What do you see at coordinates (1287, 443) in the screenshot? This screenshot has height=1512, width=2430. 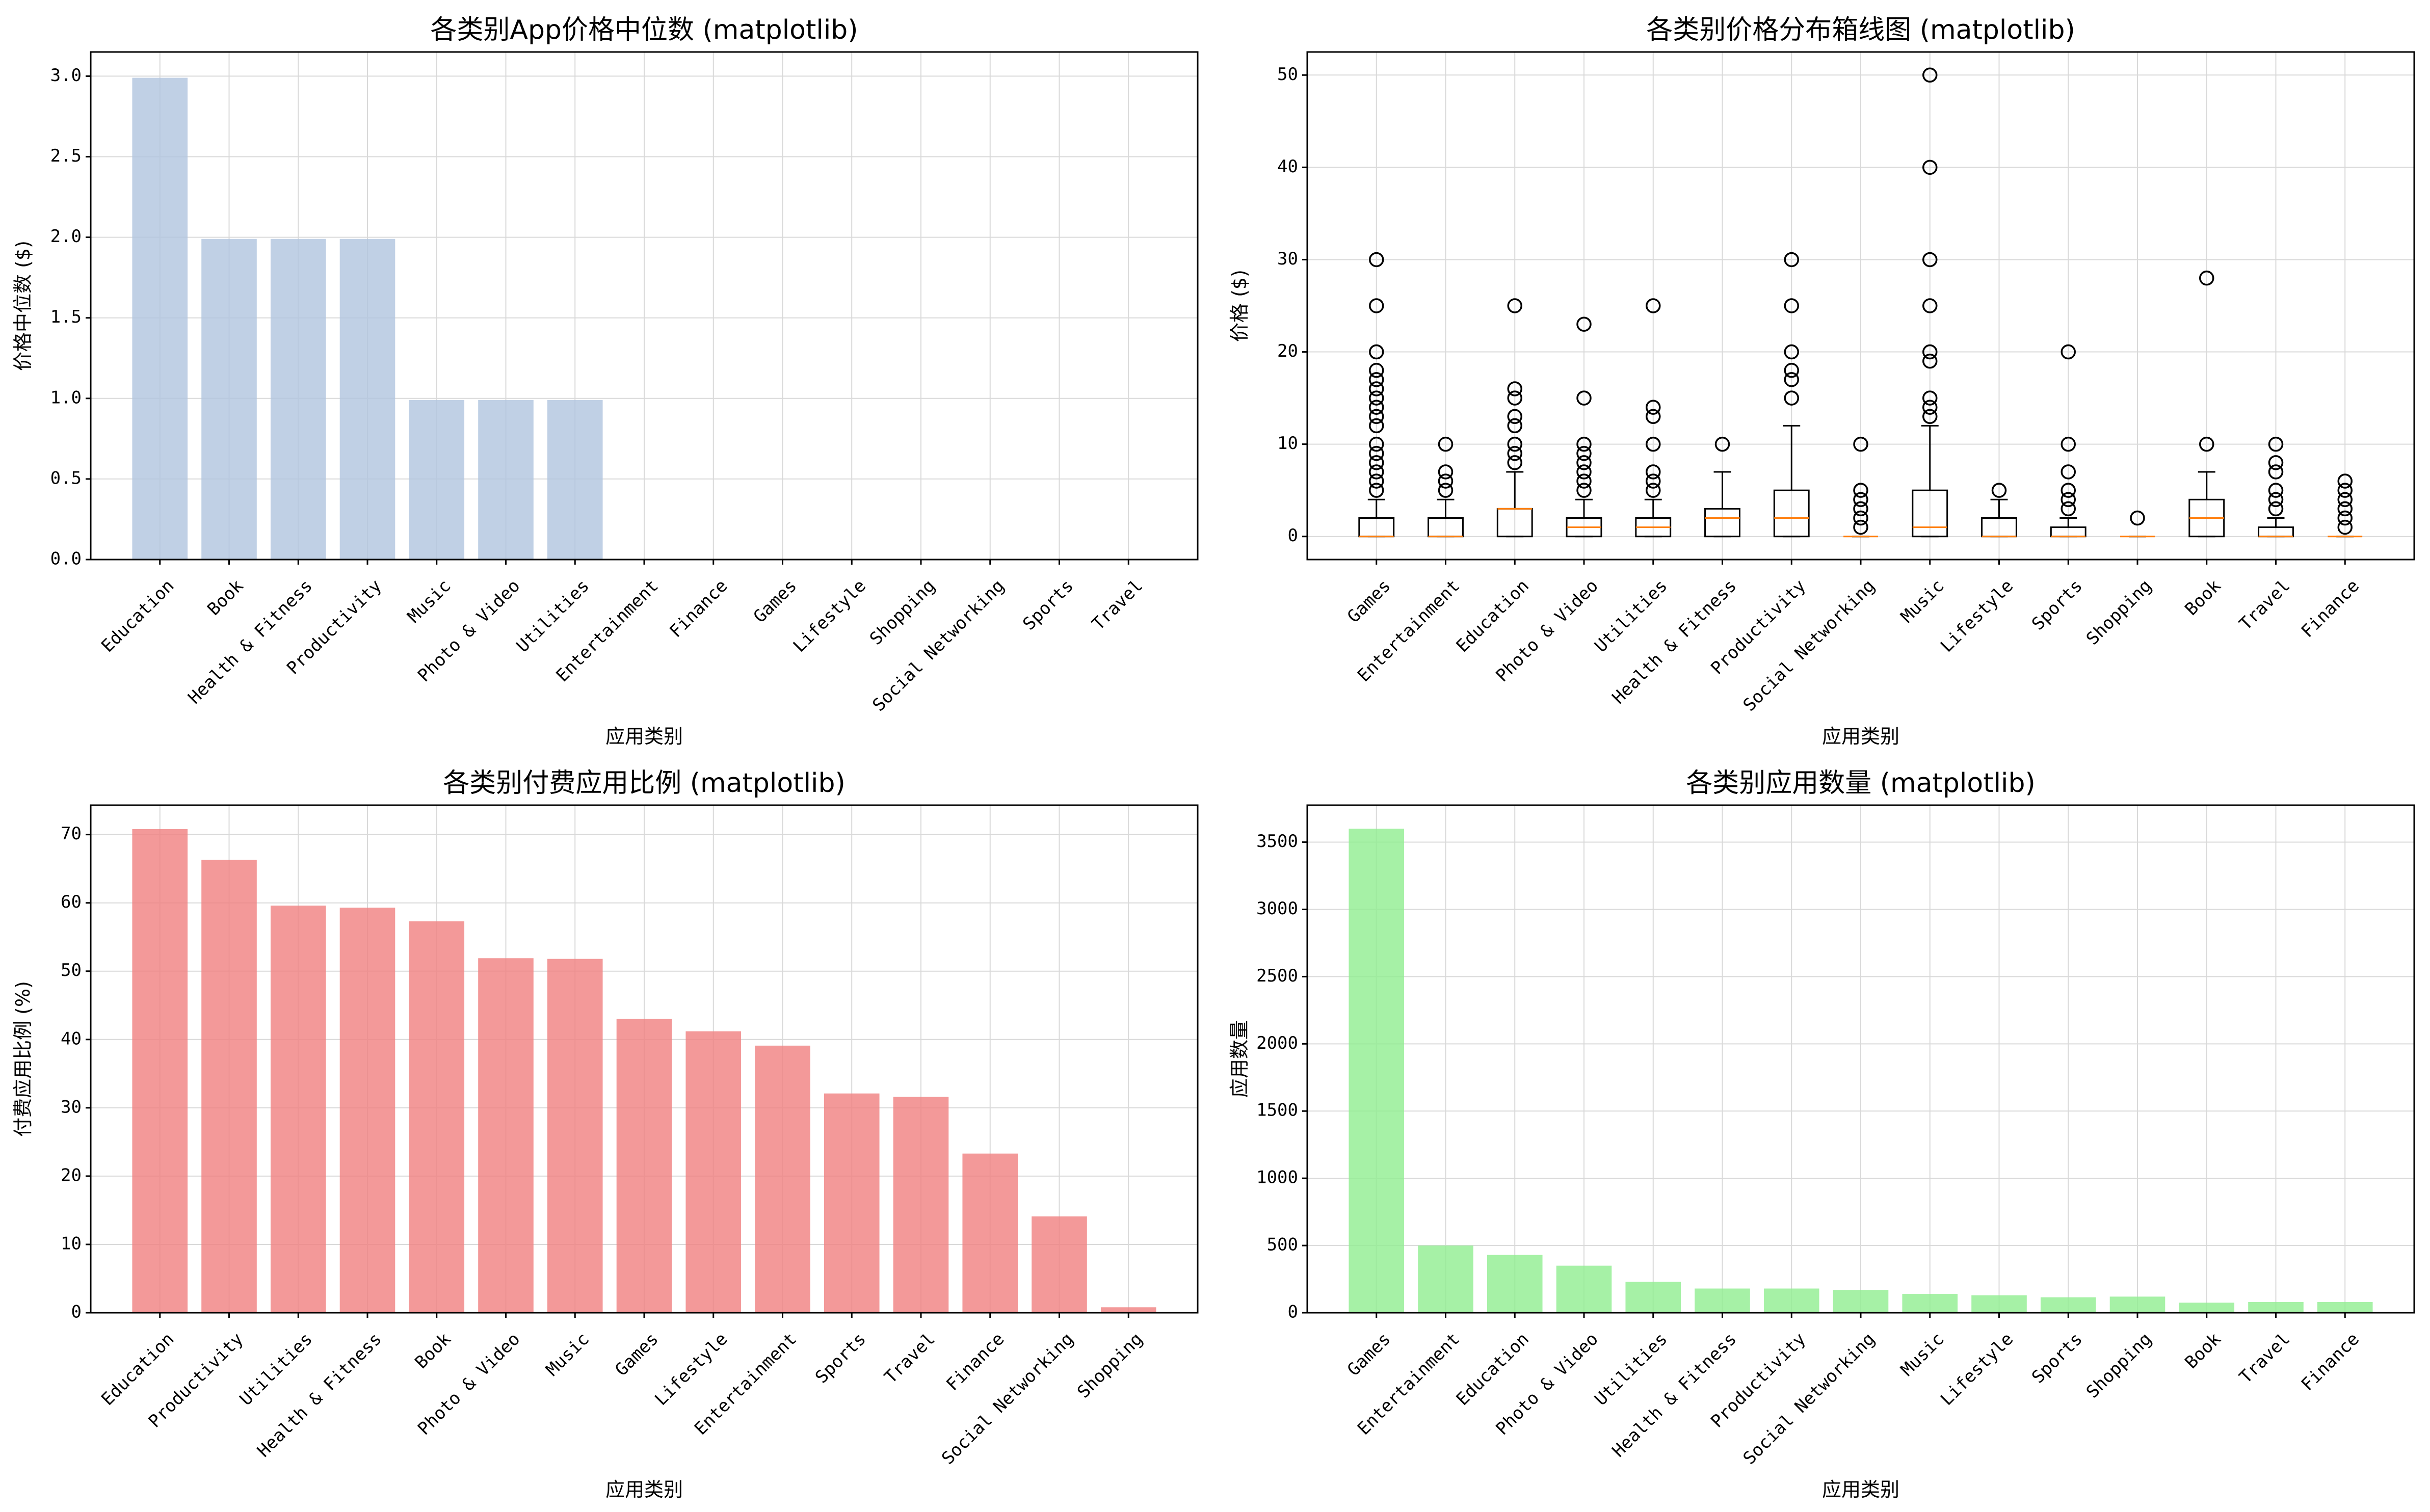 I see `y-tick-label: 10` at bounding box center [1287, 443].